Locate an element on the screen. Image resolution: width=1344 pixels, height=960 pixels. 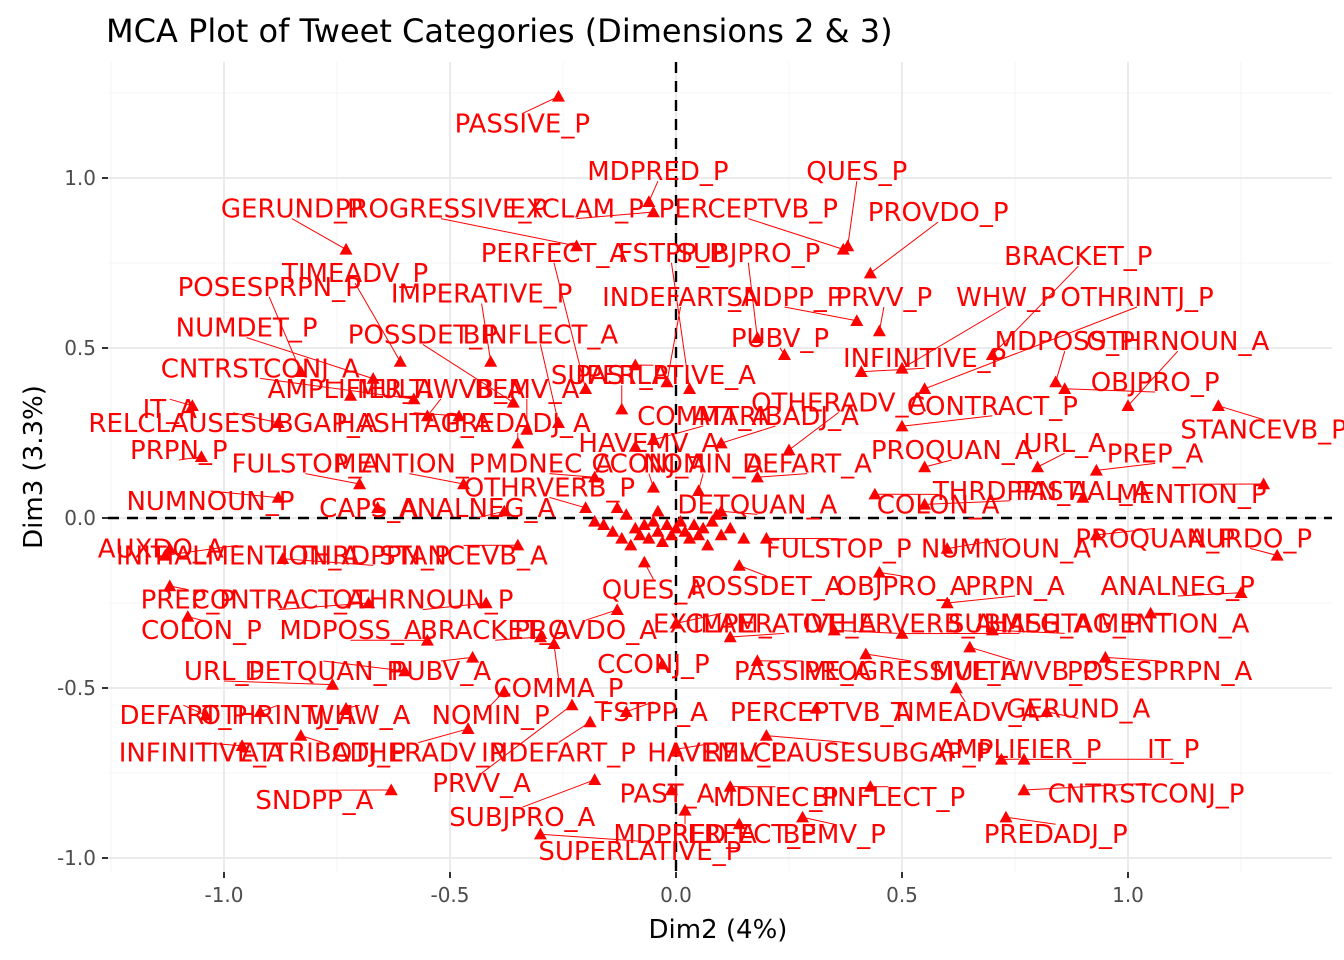
x-axis-title: Dim2 (4%) is located at coordinates (718, 930).